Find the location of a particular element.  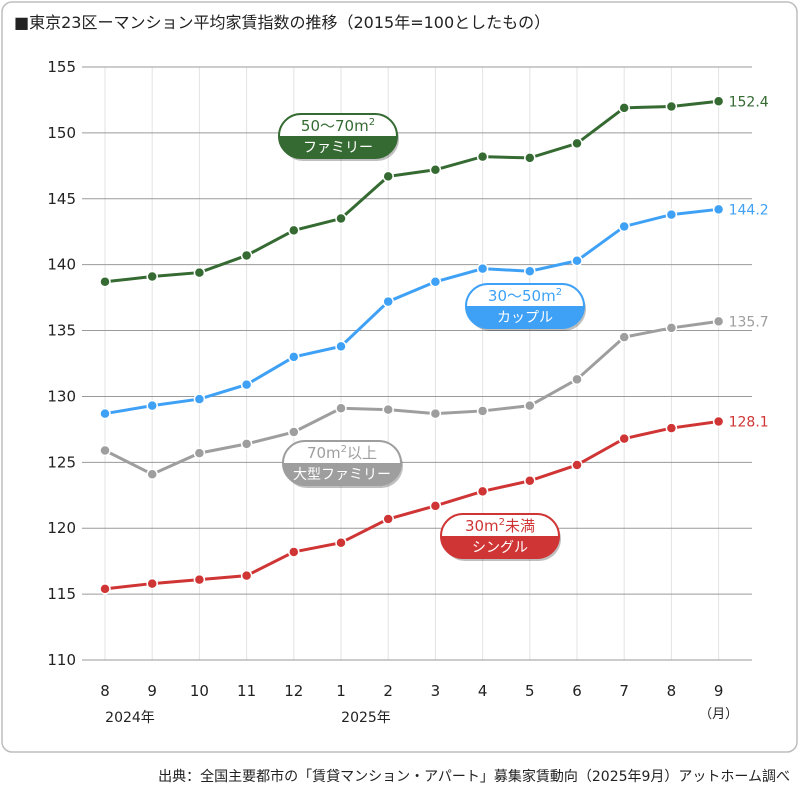

end-value-label: 152.4 is located at coordinates (749, 102).